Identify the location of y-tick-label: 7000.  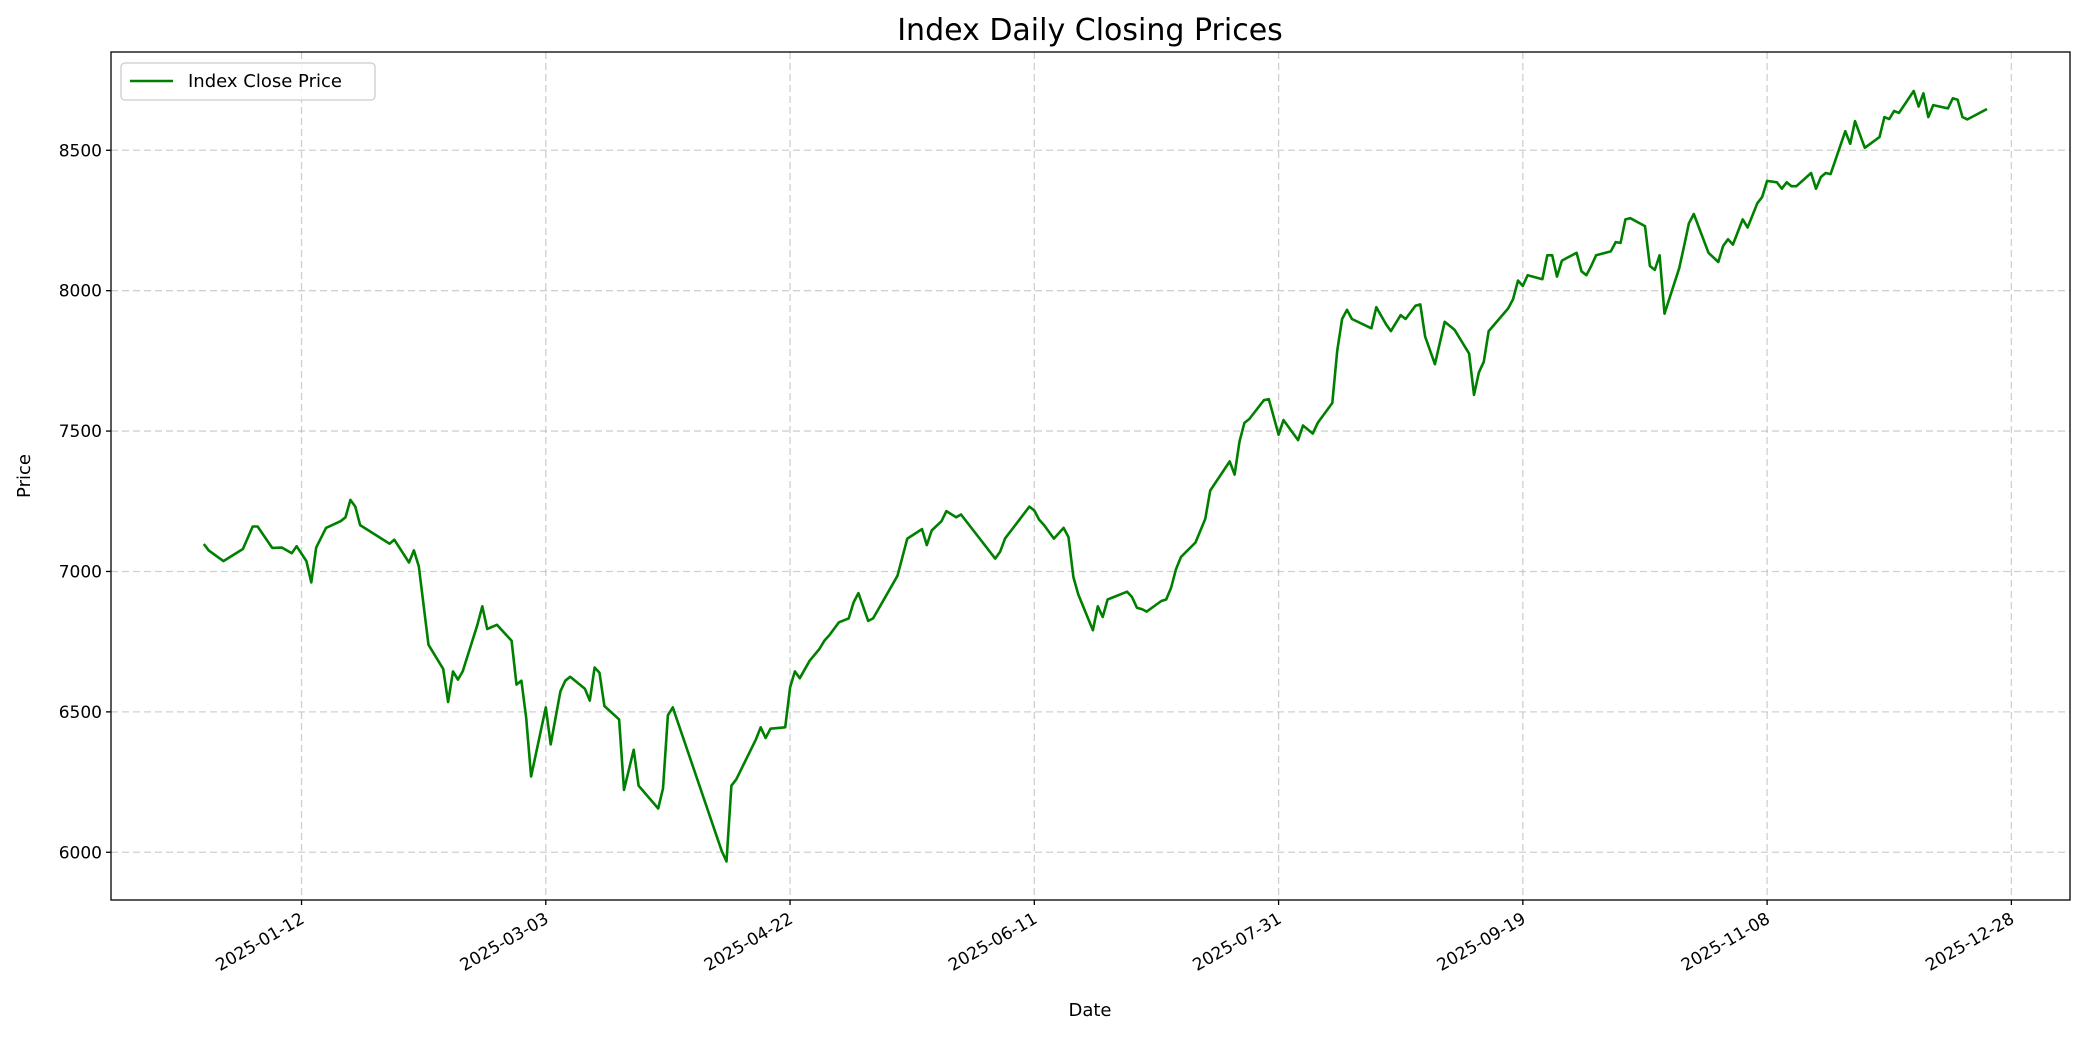
(80, 572).